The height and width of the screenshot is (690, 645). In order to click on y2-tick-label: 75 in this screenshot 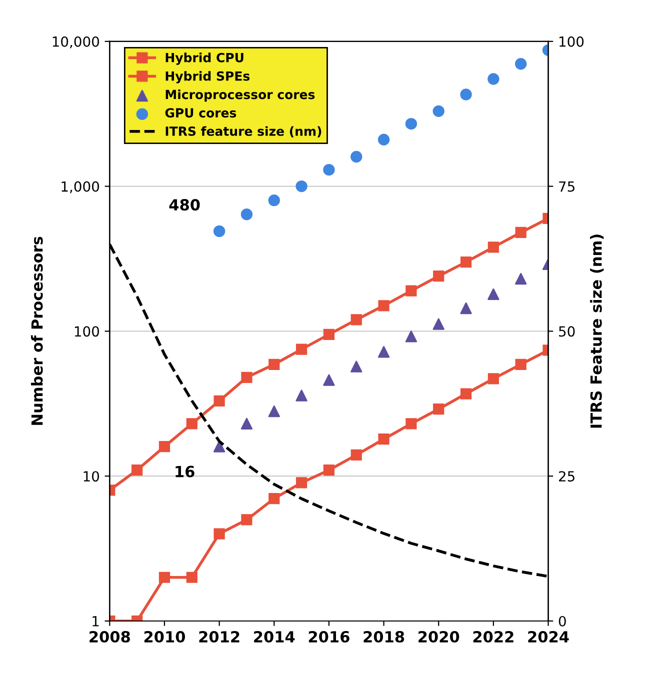, I will do `click(566, 186)`.